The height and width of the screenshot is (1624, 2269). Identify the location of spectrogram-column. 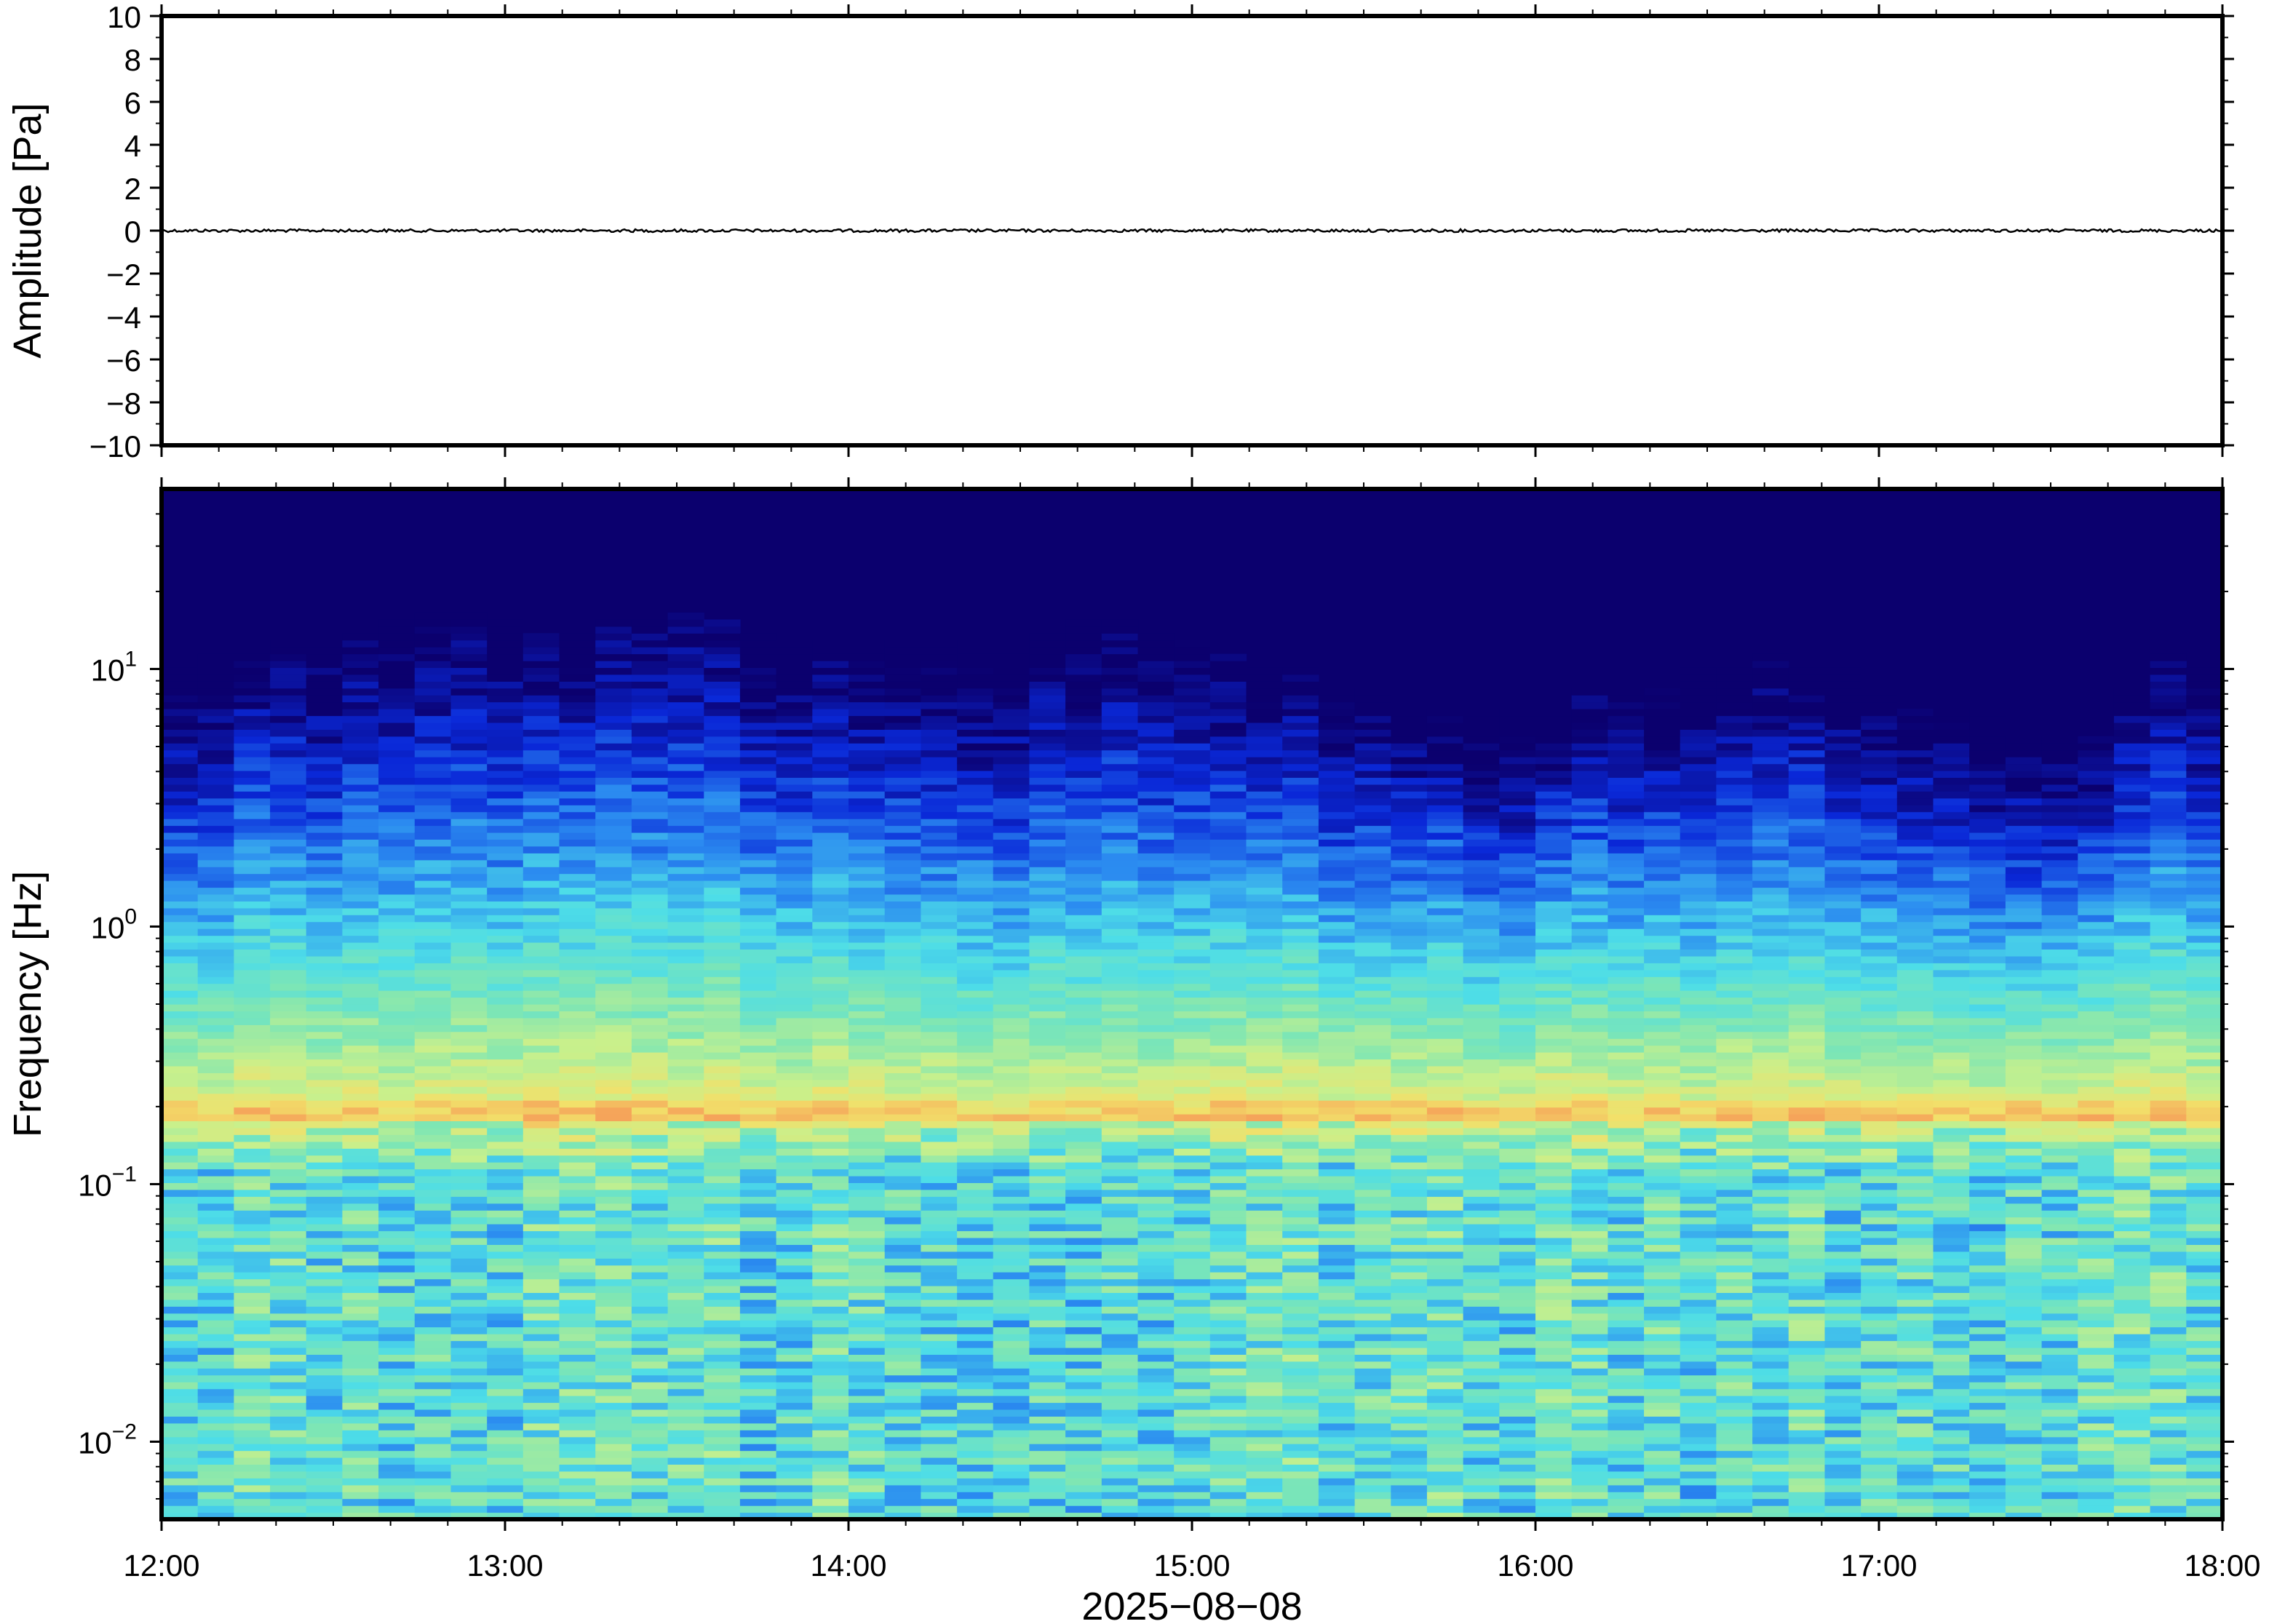
(1047, 1076).